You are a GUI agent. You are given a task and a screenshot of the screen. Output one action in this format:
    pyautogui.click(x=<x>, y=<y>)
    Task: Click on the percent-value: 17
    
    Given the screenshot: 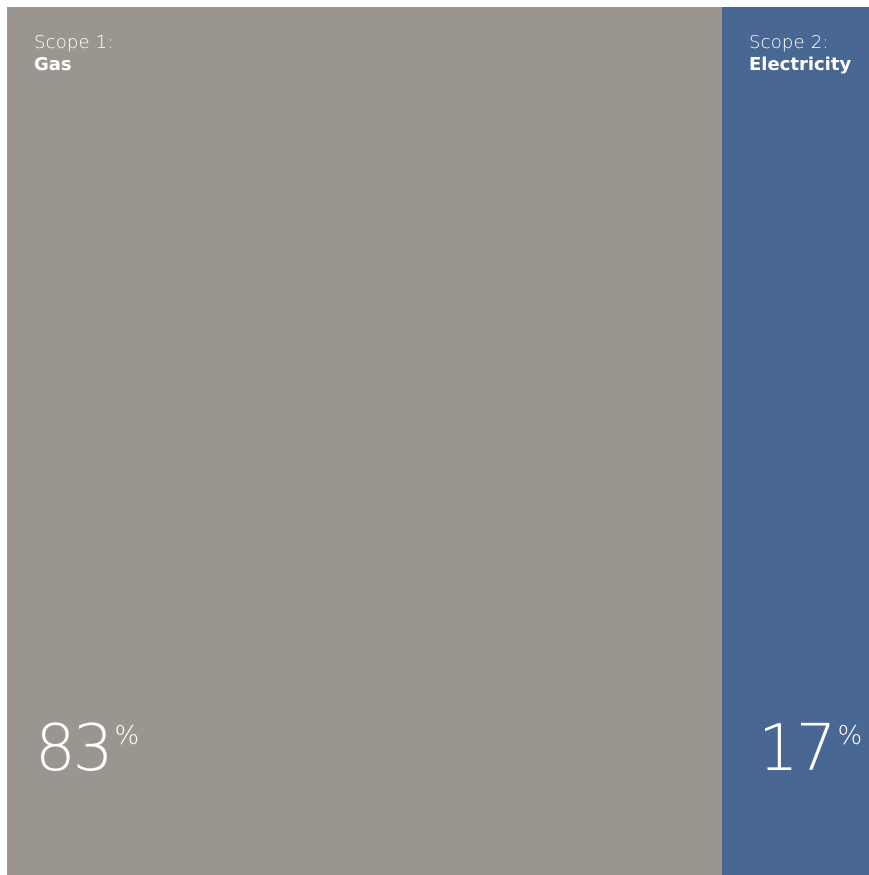 What is the action you would take?
    pyautogui.click(x=795, y=749)
    